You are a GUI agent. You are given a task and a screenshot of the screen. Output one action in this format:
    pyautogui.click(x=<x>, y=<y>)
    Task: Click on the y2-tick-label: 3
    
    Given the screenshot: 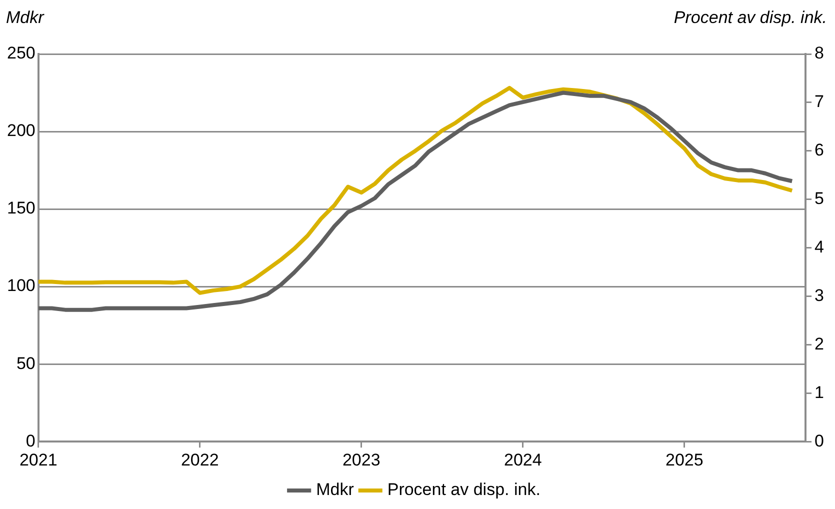 What is the action you would take?
    pyautogui.click(x=819, y=295)
    